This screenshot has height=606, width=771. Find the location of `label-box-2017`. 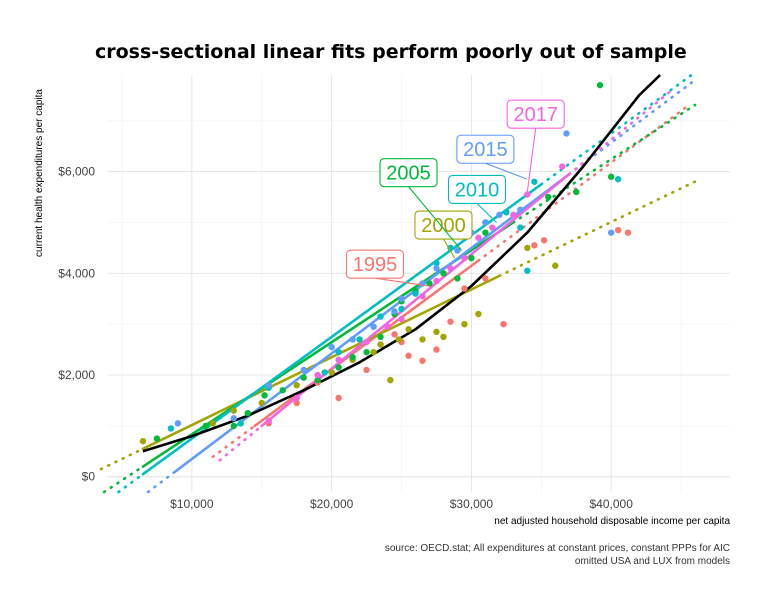

label-box-2017 is located at coordinates (535, 114).